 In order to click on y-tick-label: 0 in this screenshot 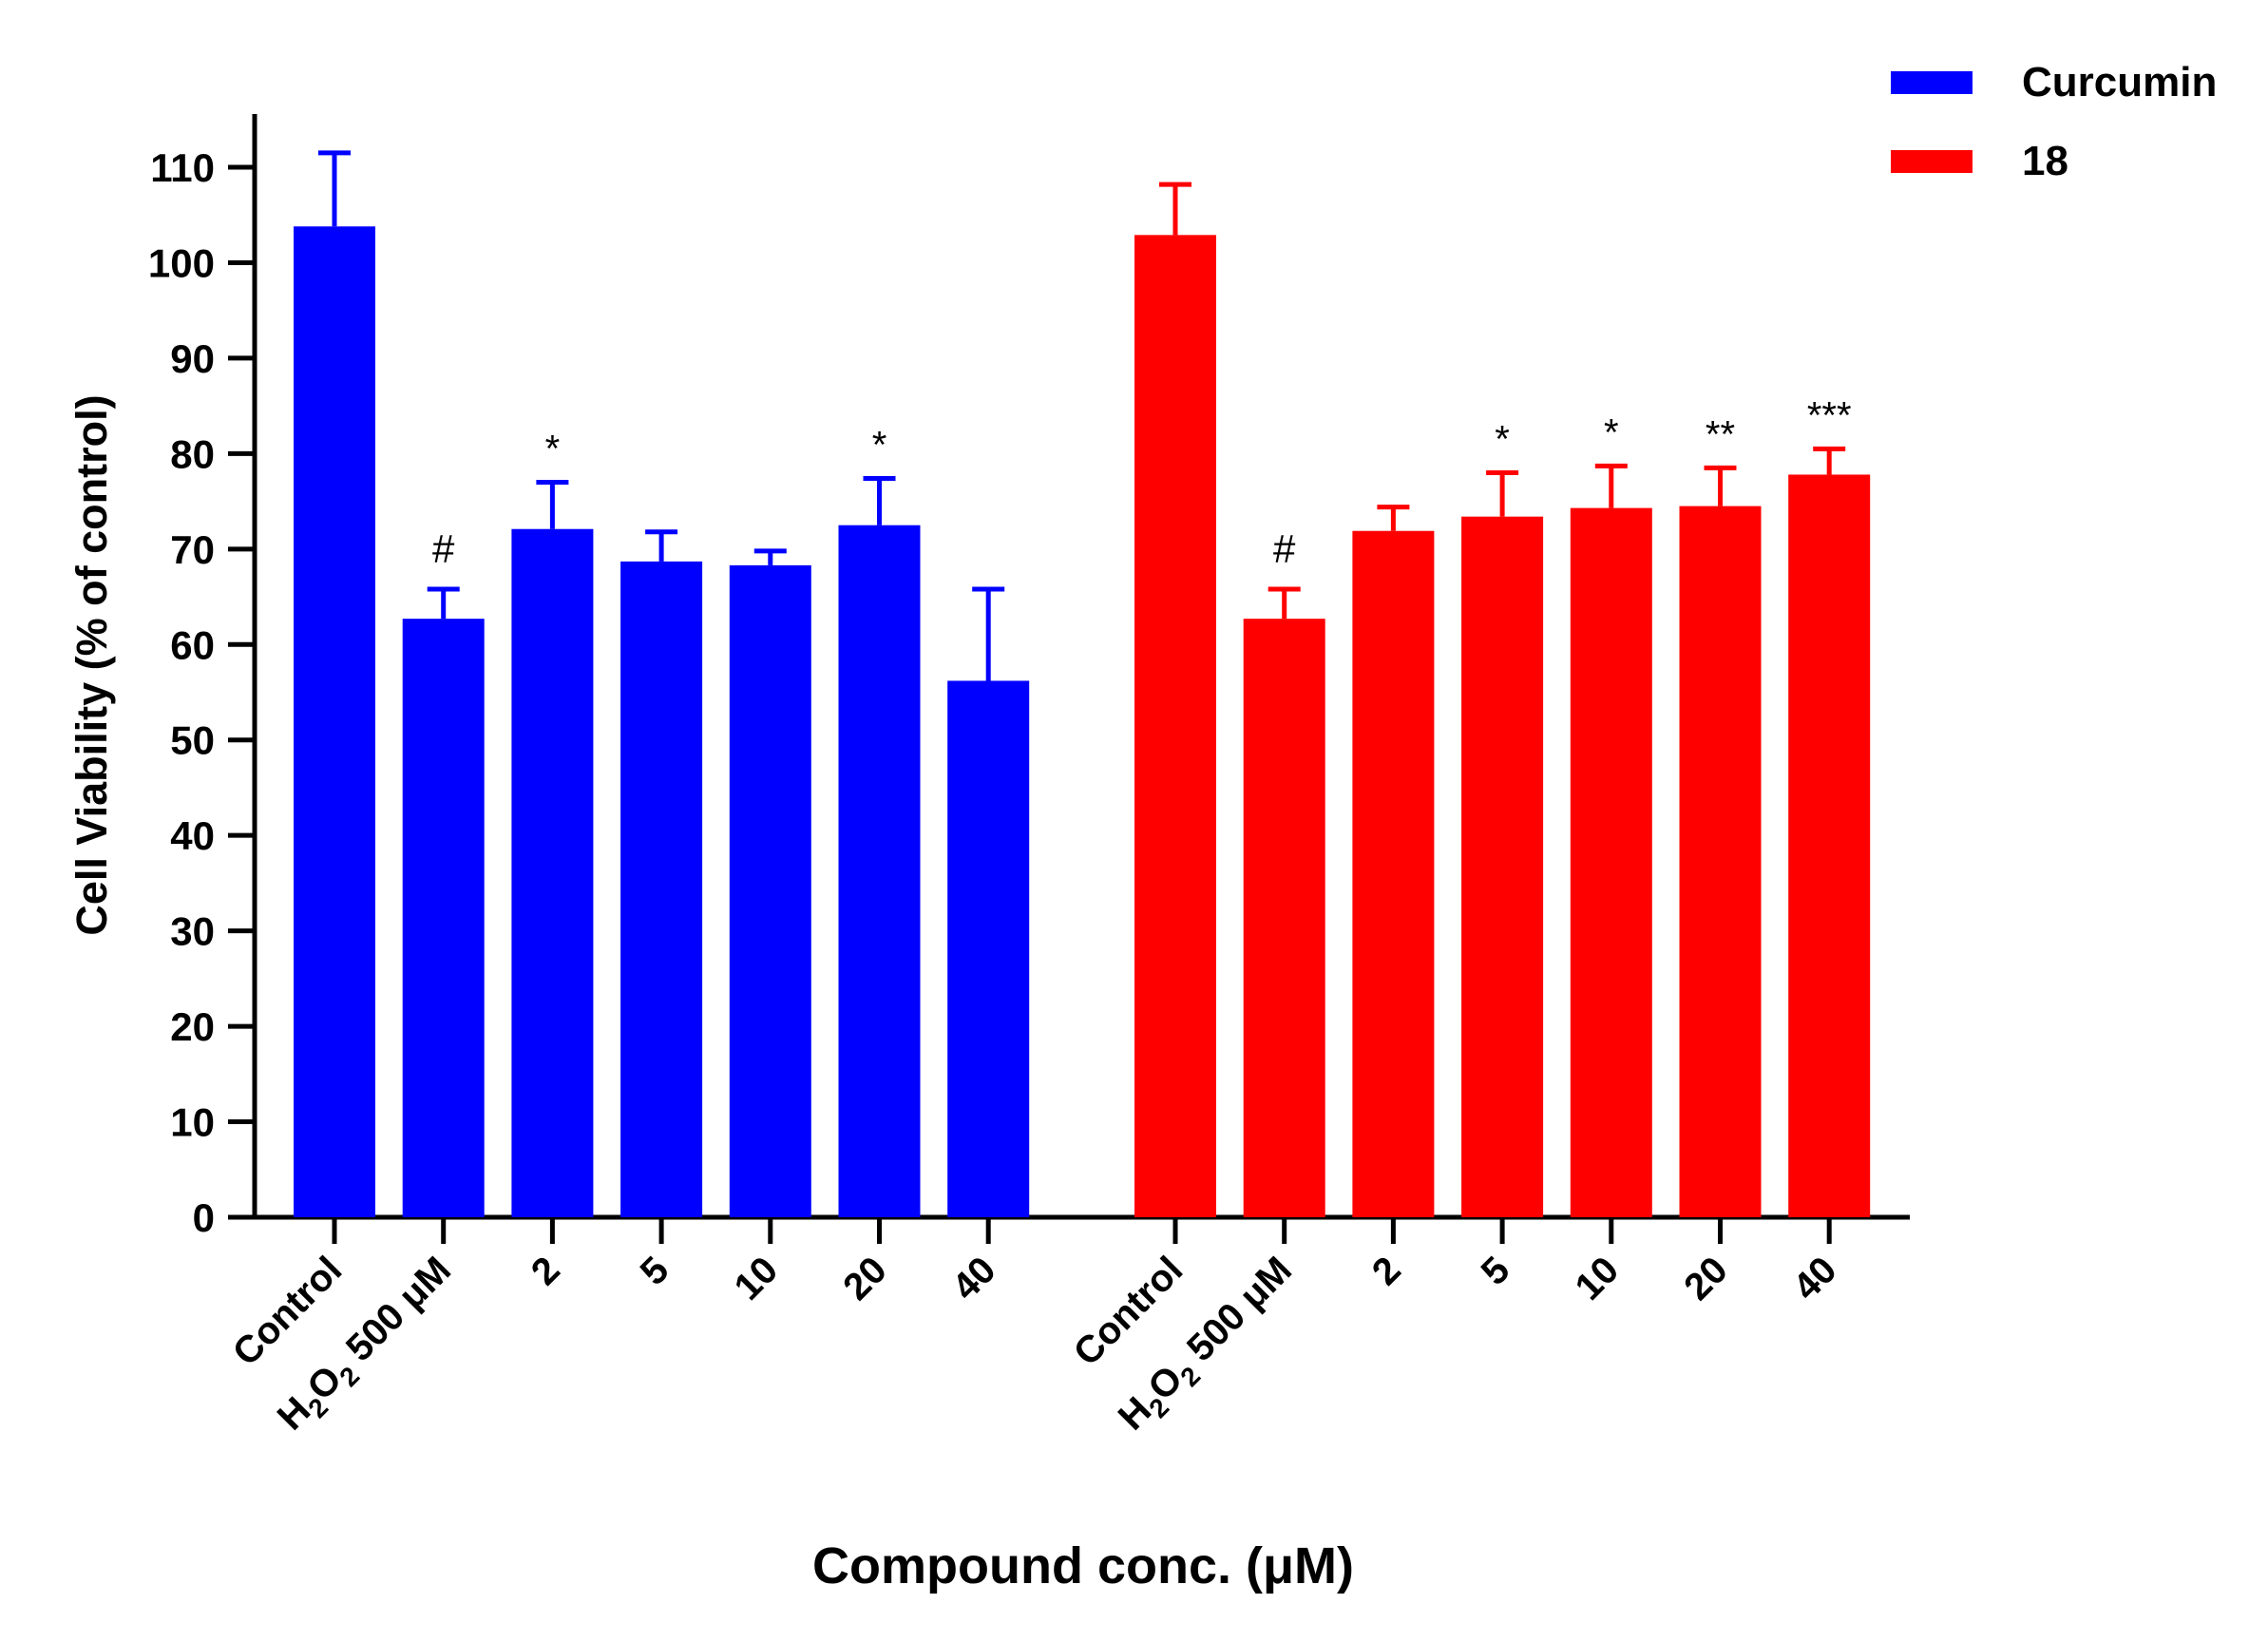, I will do `click(204, 1217)`.